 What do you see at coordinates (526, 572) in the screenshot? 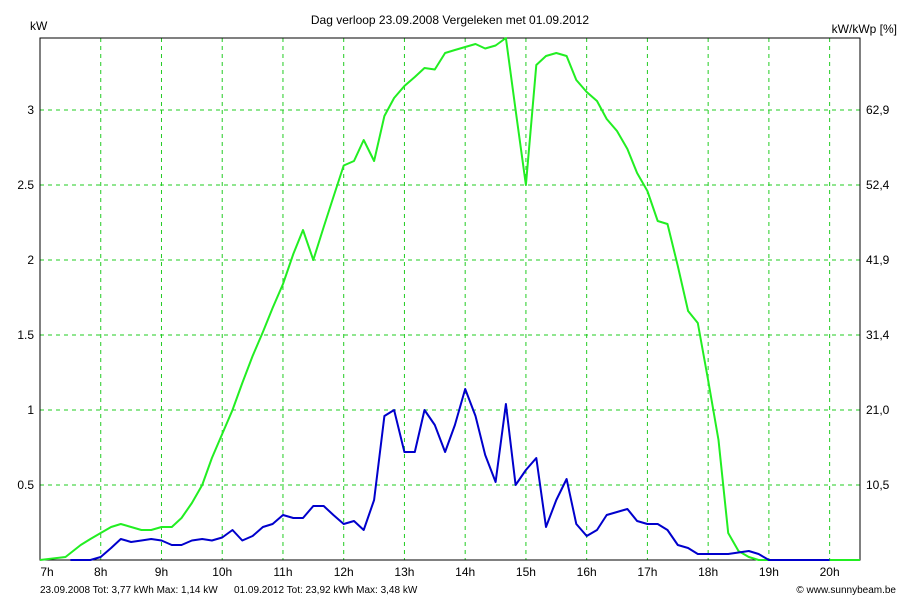
I see `x-tick-label: 15h` at bounding box center [526, 572].